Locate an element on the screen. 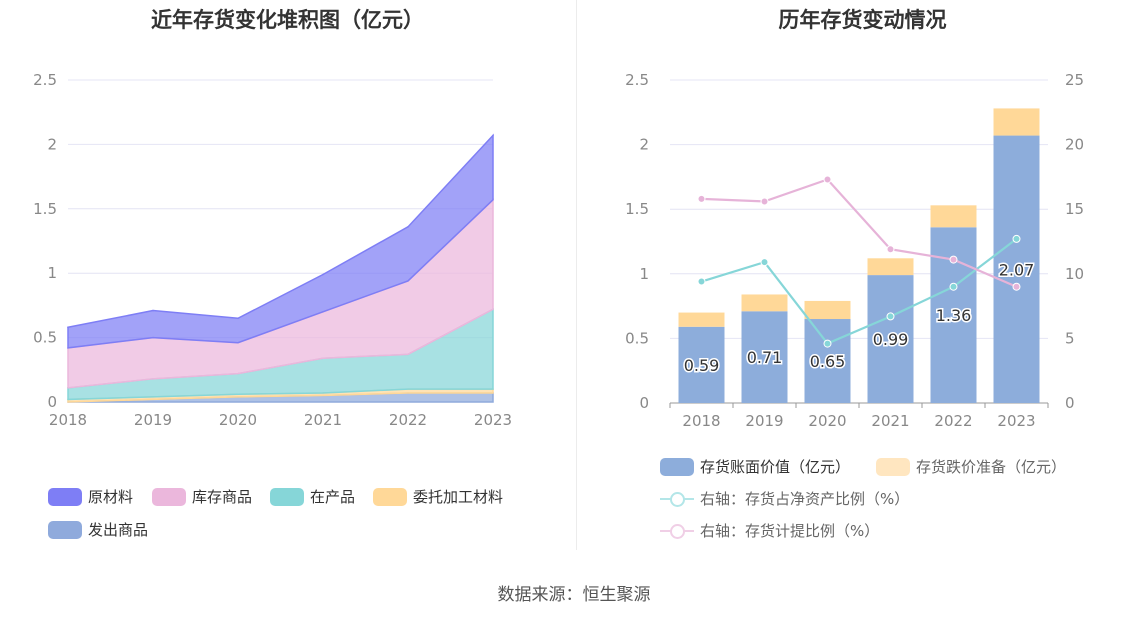 The image size is (1148, 619). bar-data-label: 0.99 is located at coordinates (891, 339).